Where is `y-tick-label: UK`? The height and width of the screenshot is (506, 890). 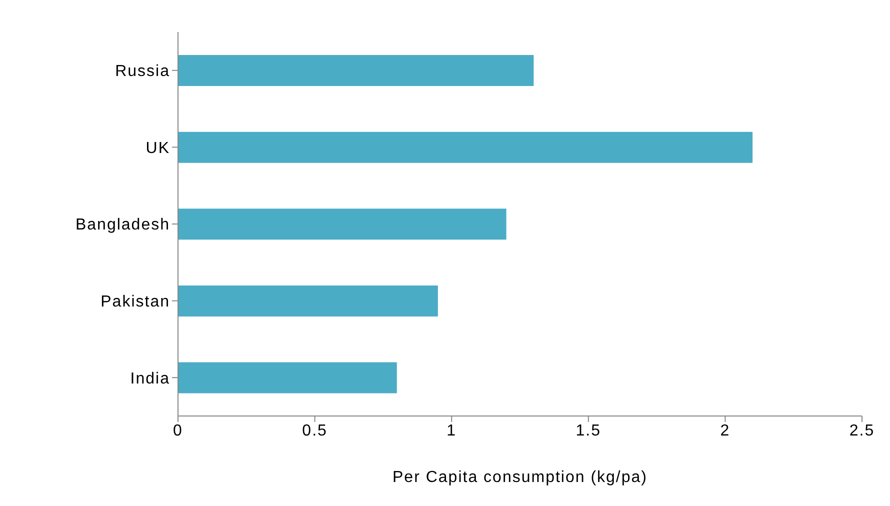 y-tick-label: UK is located at coordinates (158, 148).